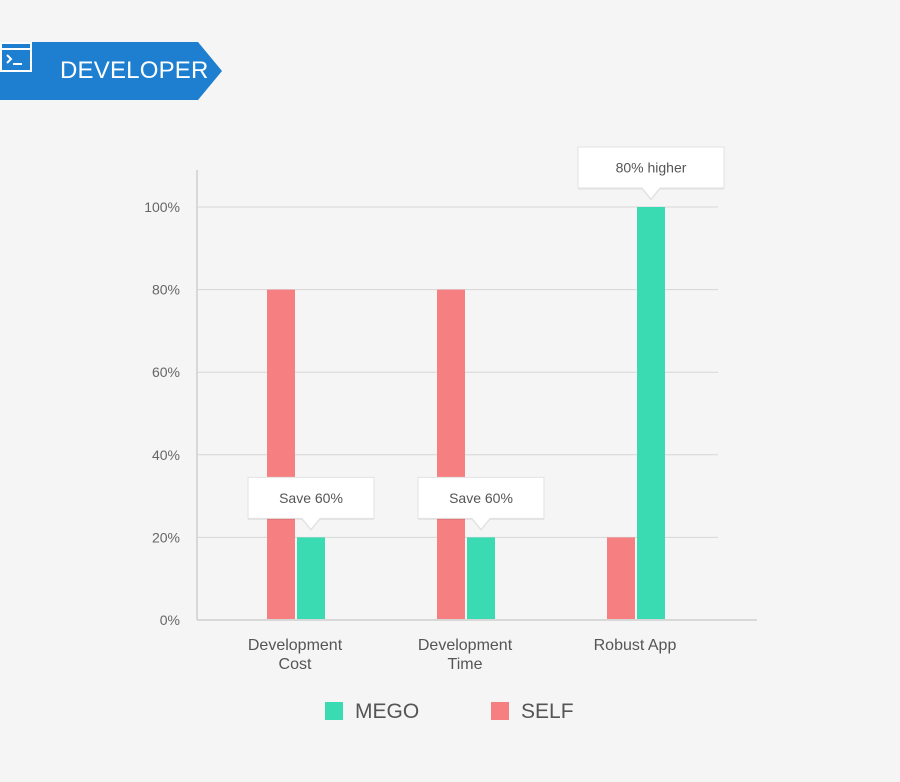 The height and width of the screenshot is (782, 900). I want to click on banner-ribbon, so click(111, 71).